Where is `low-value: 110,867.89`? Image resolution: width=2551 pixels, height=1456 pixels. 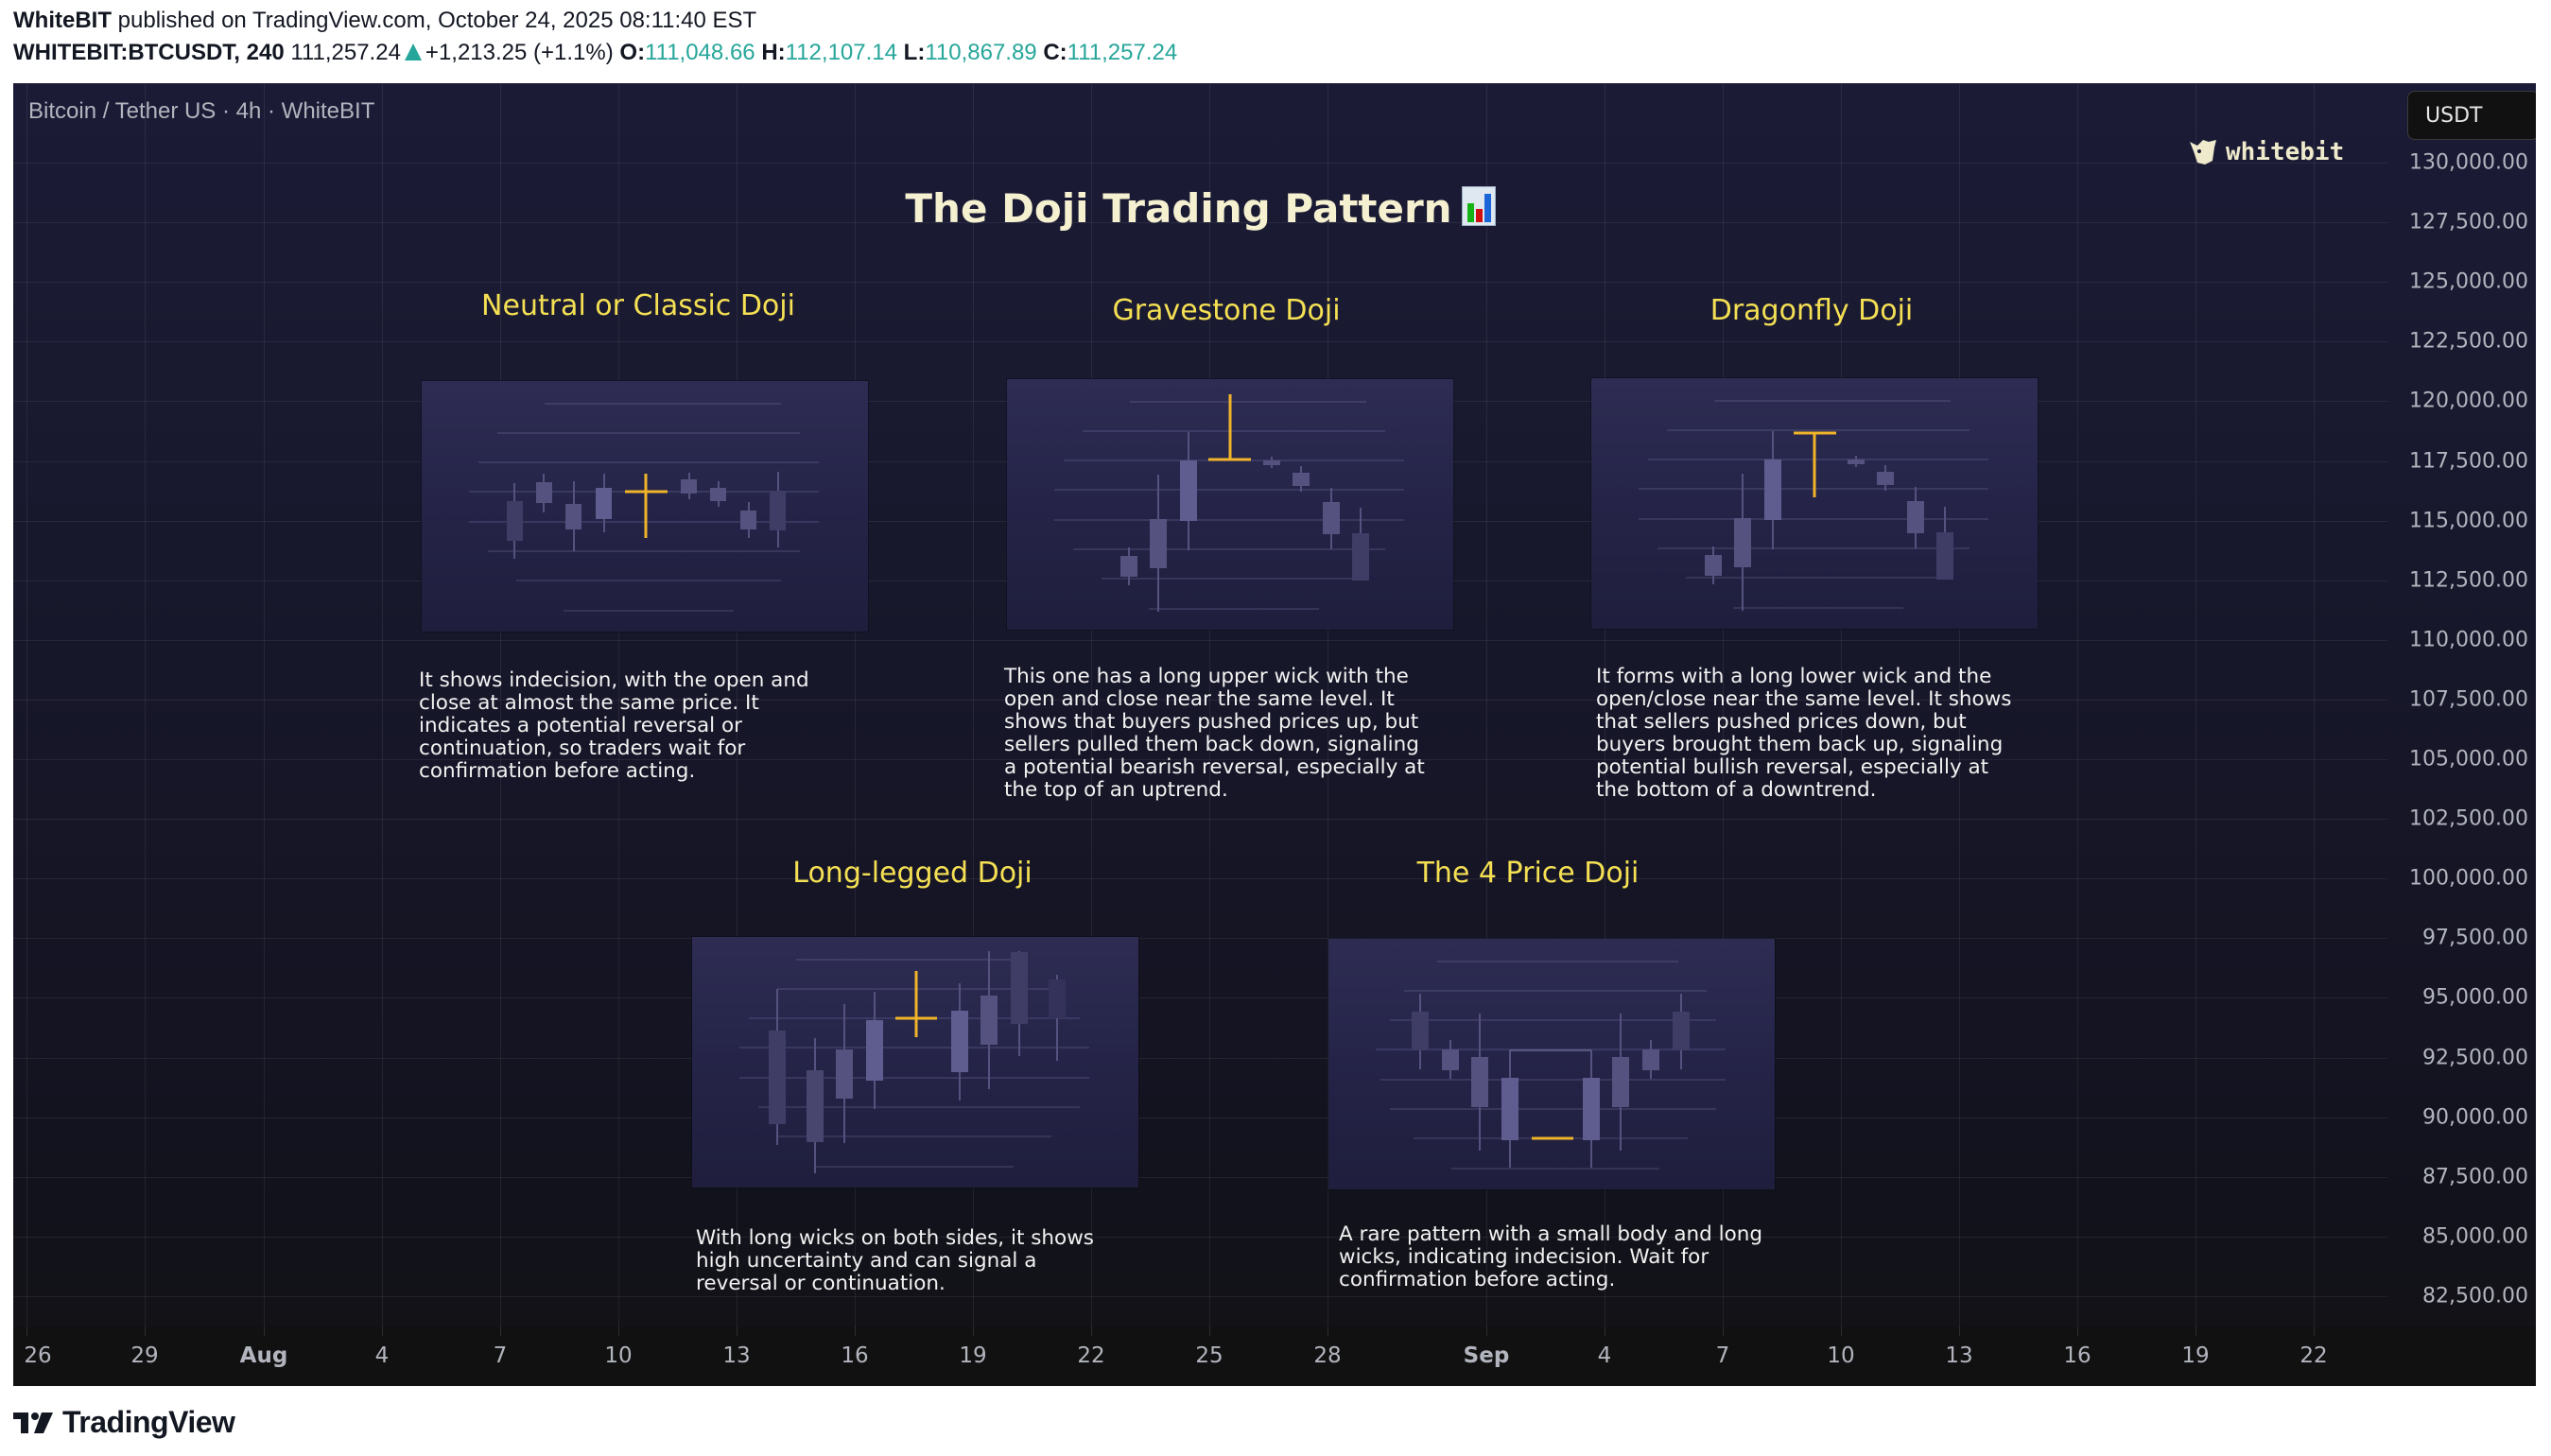 low-value: 110,867.89 is located at coordinates (981, 52).